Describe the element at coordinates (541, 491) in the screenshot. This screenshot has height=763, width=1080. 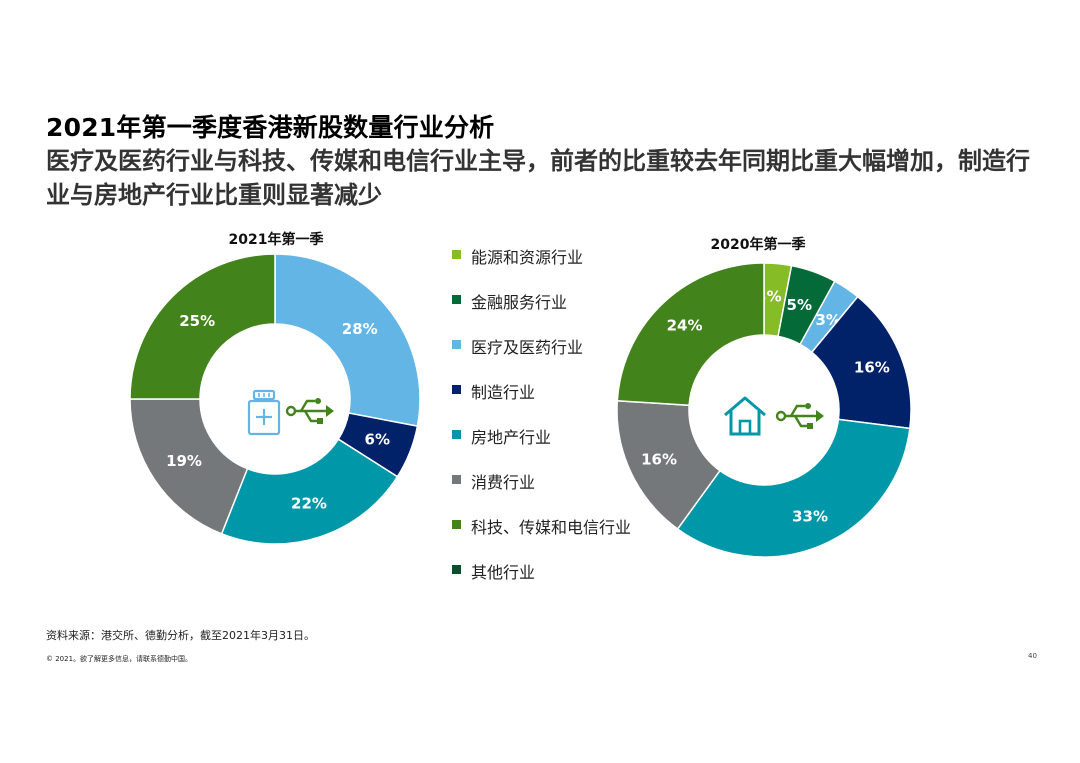
I see `legend-item: 消费行业` at that location.